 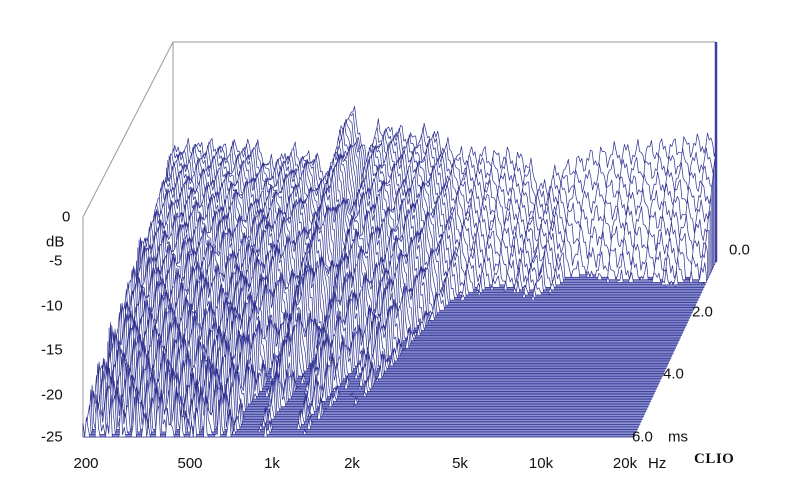 I want to click on x-tick-label: 200, so click(x=86, y=463).